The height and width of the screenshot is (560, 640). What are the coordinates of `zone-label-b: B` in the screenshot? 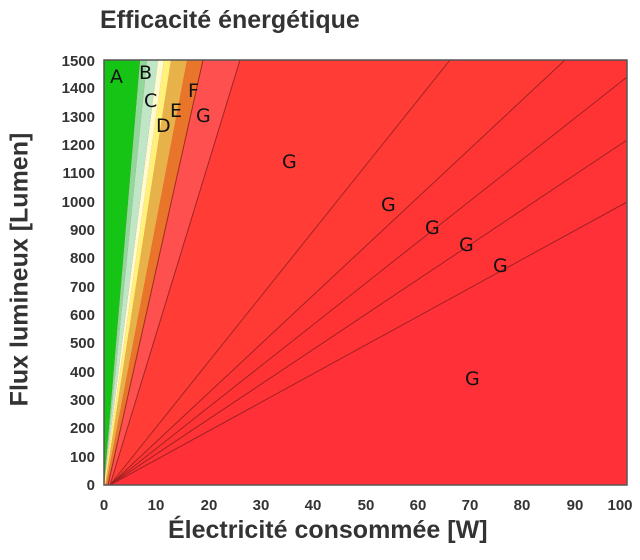 It's located at (145, 73).